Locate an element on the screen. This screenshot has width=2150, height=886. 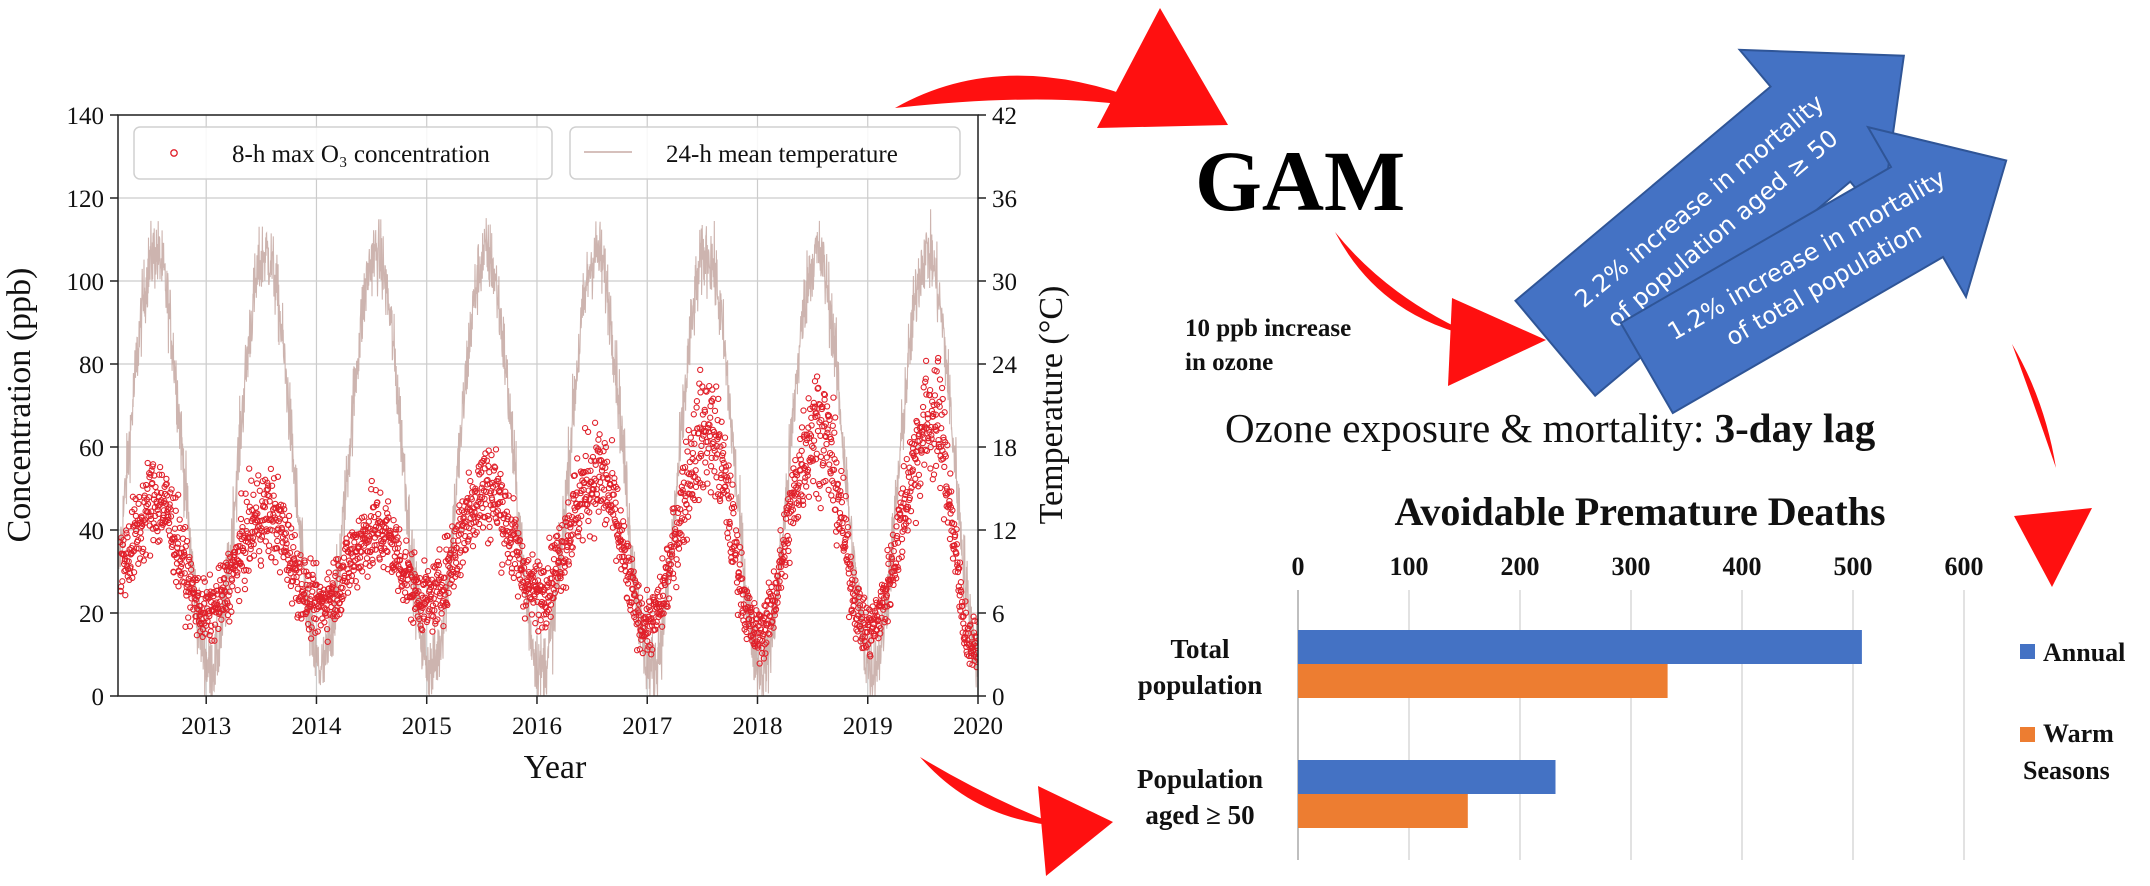
y-tick-label: 80 is located at coordinates (91, 365).